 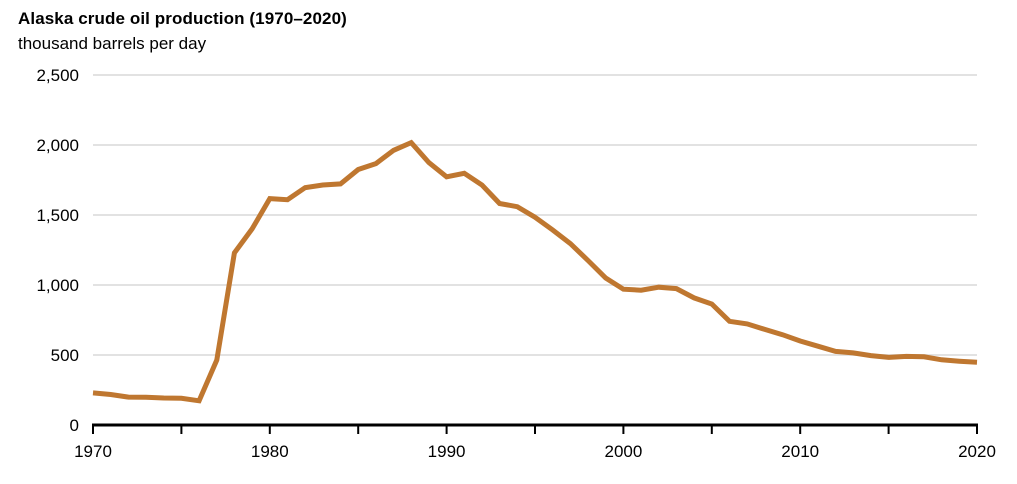 What do you see at coordinates (112, 43) in the screenshot?
I see `chart-subtitle: thousand barrels per day` at bounding box center [112, 43].